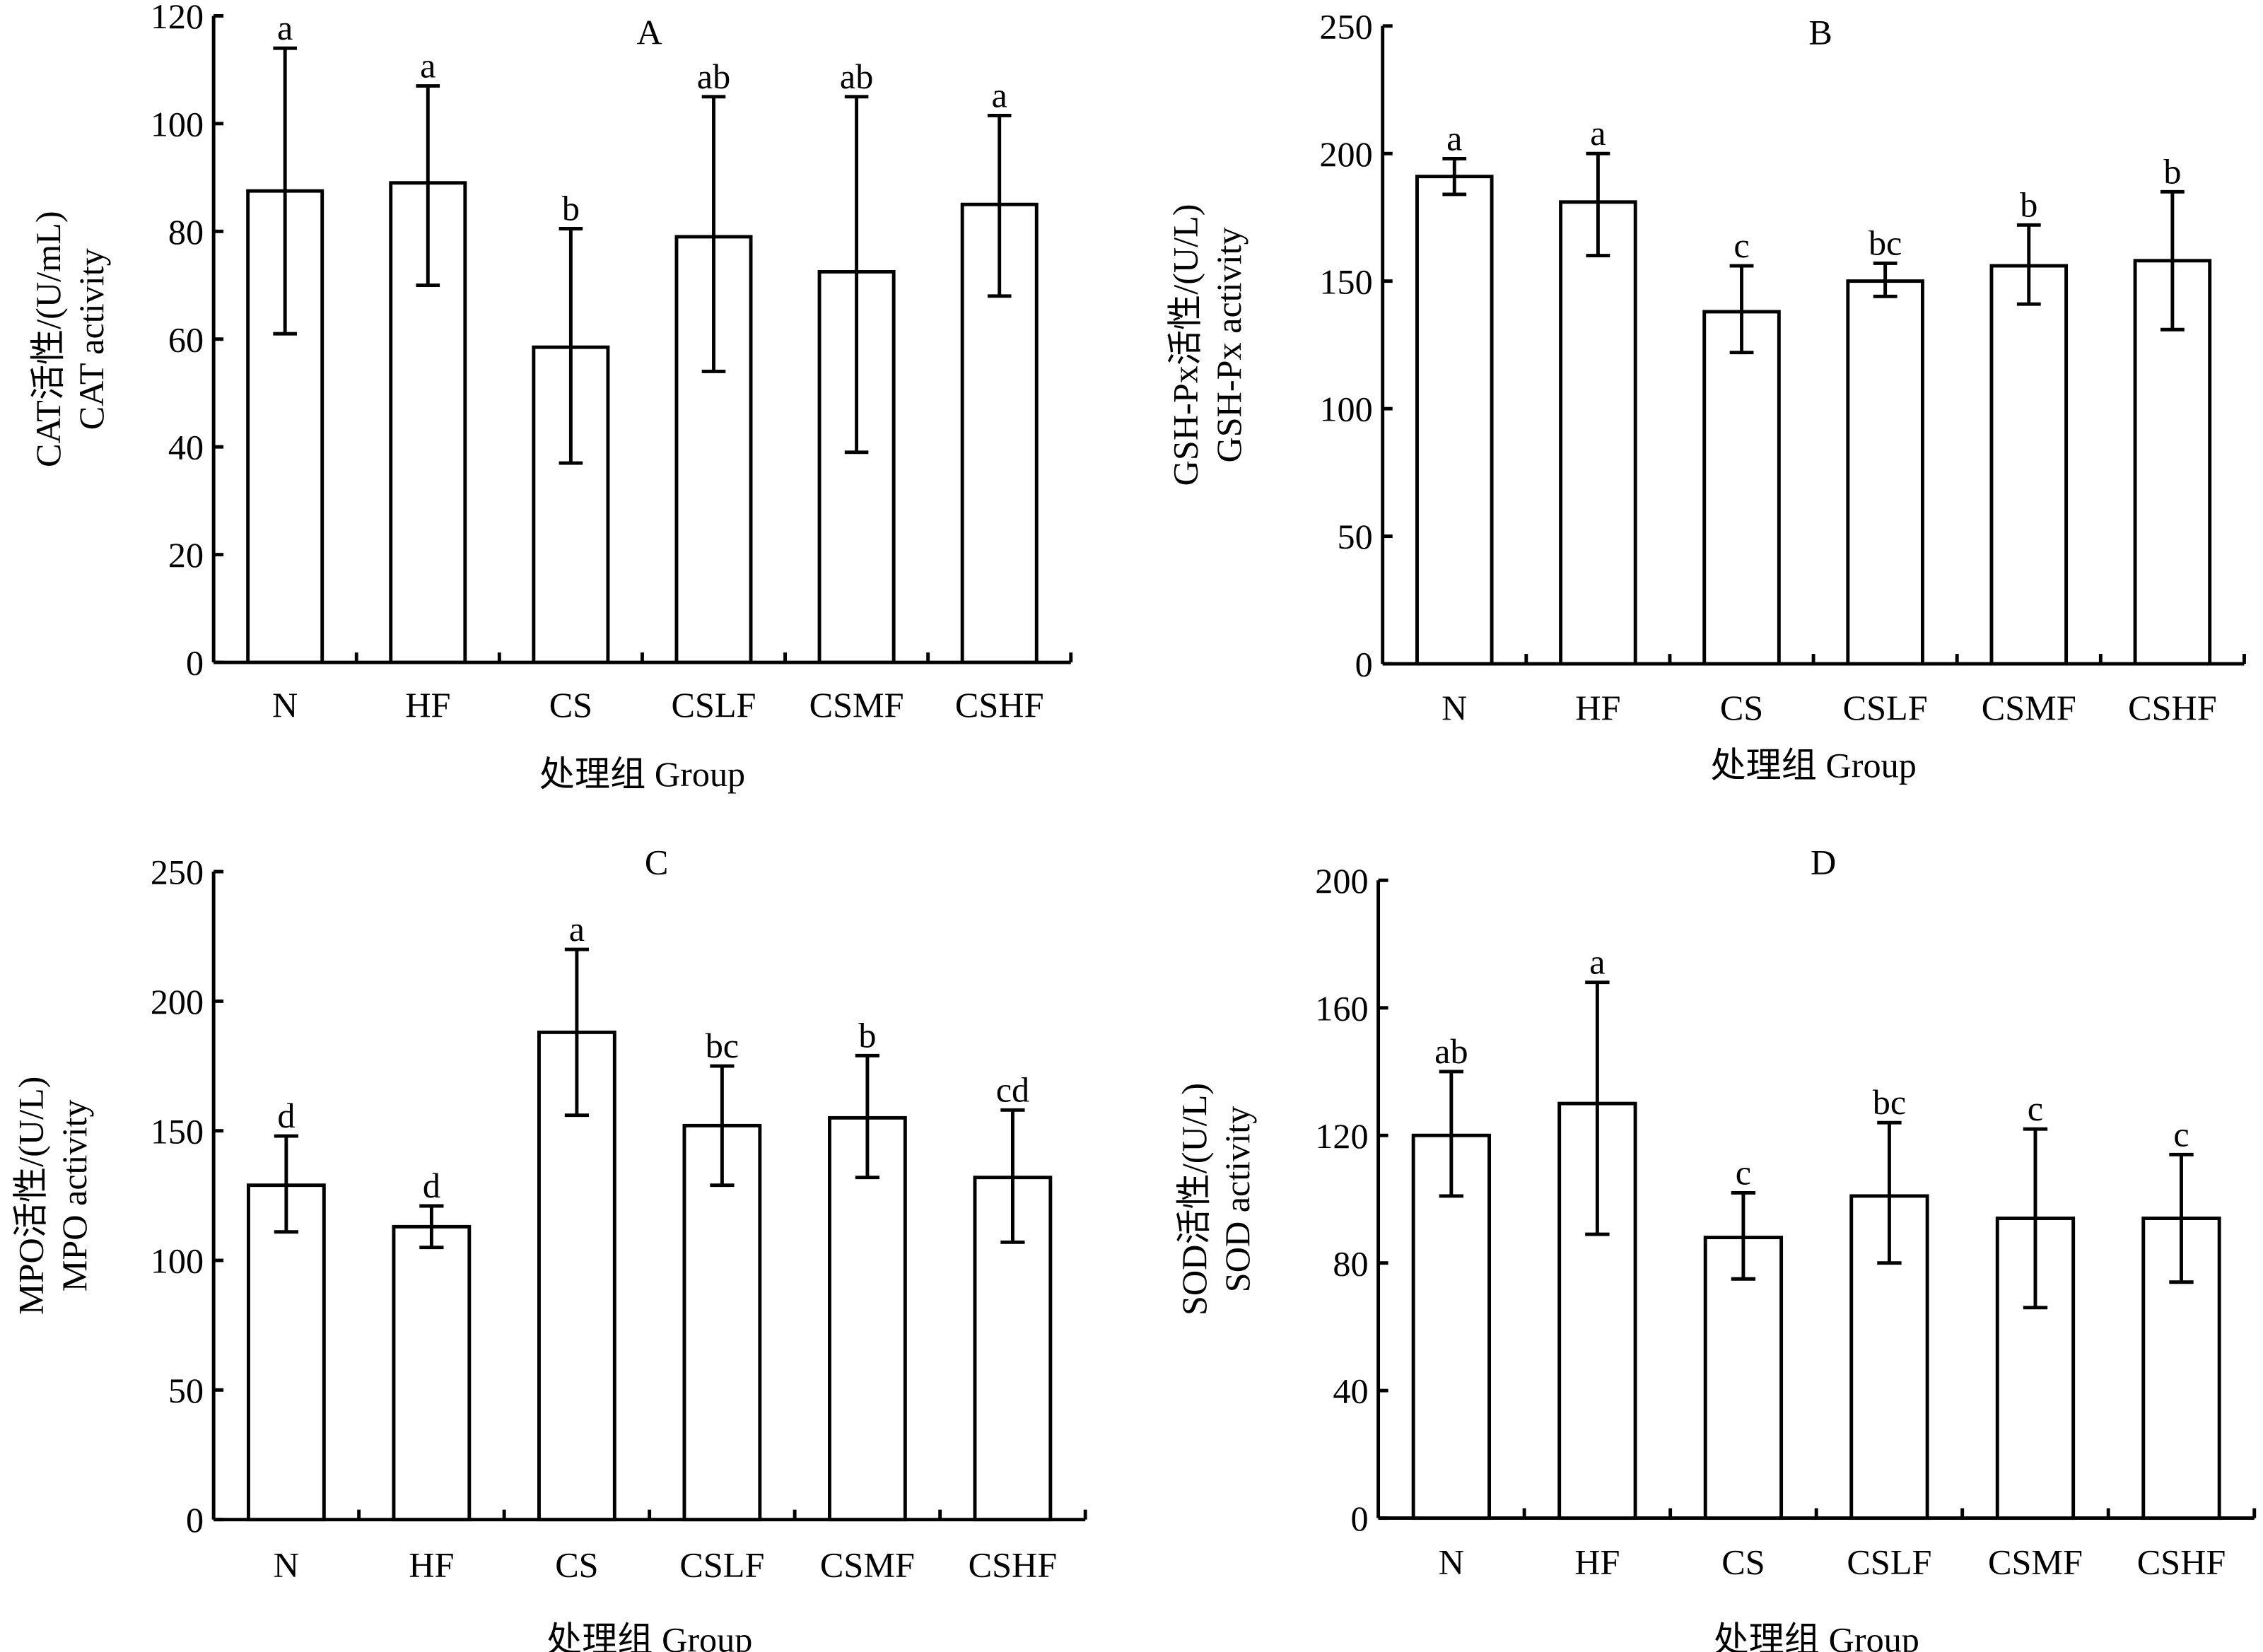 The image size is (2263, 1652). I want to click on y-tick-label: 60, so click(186, 339).